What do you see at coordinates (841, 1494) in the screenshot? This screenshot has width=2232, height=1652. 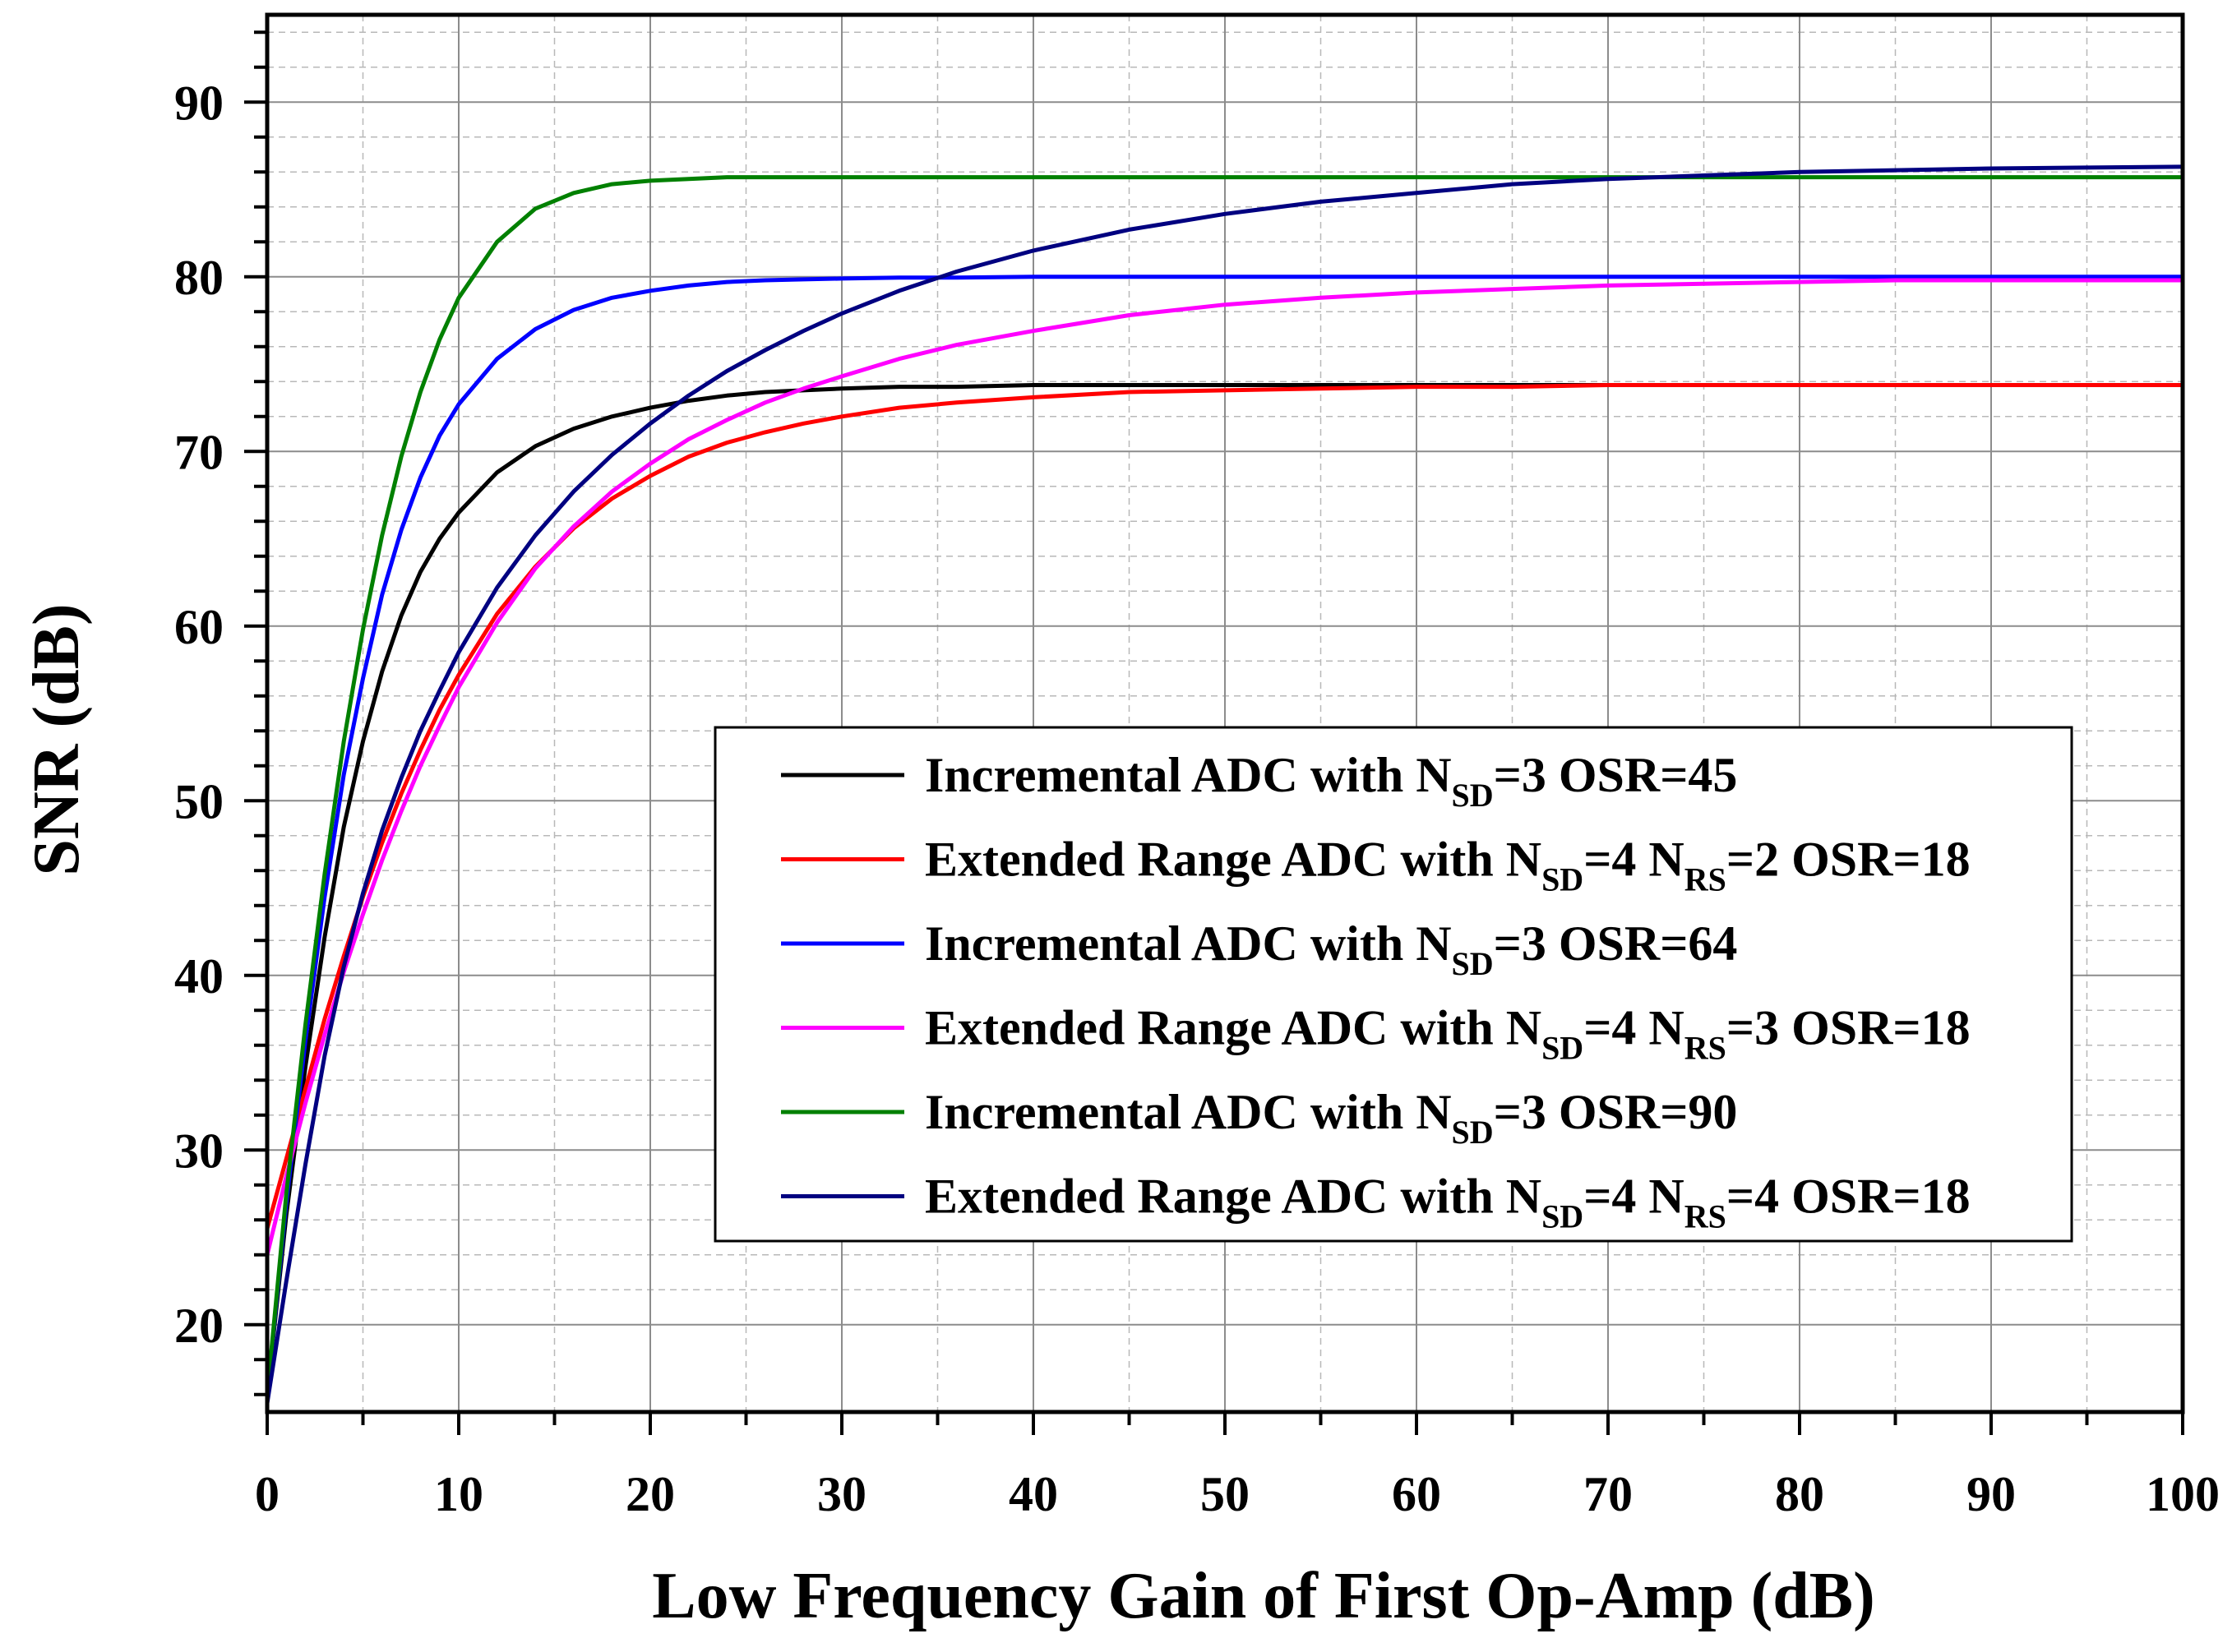 I see `x-tick-label: 30` at bounding box center [841, 1494].